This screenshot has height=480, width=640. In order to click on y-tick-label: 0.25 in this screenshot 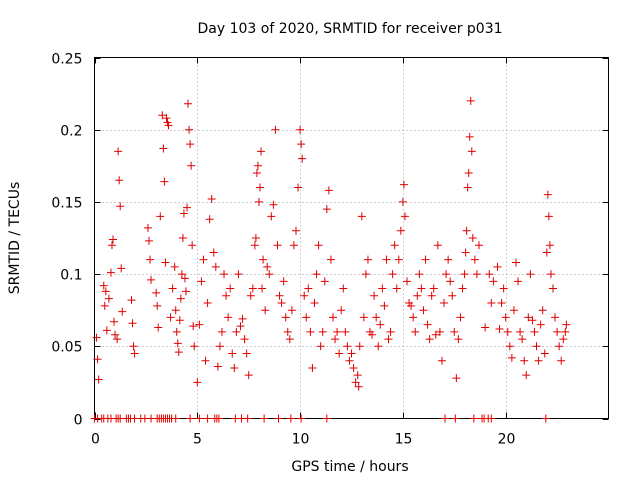, I will do `click(66, 60)`.